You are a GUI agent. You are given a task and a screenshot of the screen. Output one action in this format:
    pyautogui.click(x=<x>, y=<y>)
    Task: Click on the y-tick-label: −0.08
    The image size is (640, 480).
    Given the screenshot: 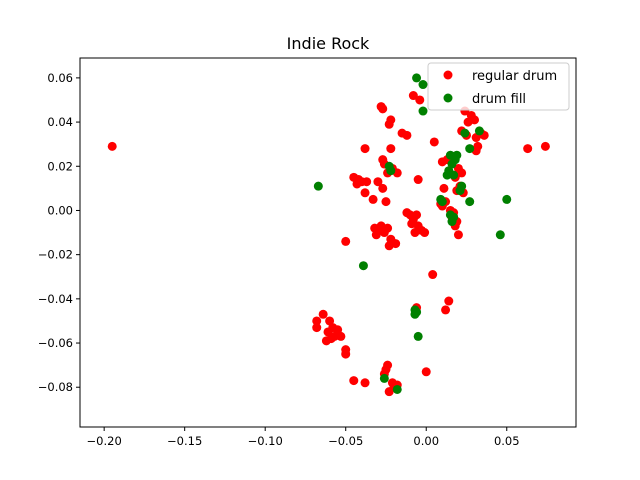 What is the action you would take?
    pyautogui.click(x=55, y=387)
    